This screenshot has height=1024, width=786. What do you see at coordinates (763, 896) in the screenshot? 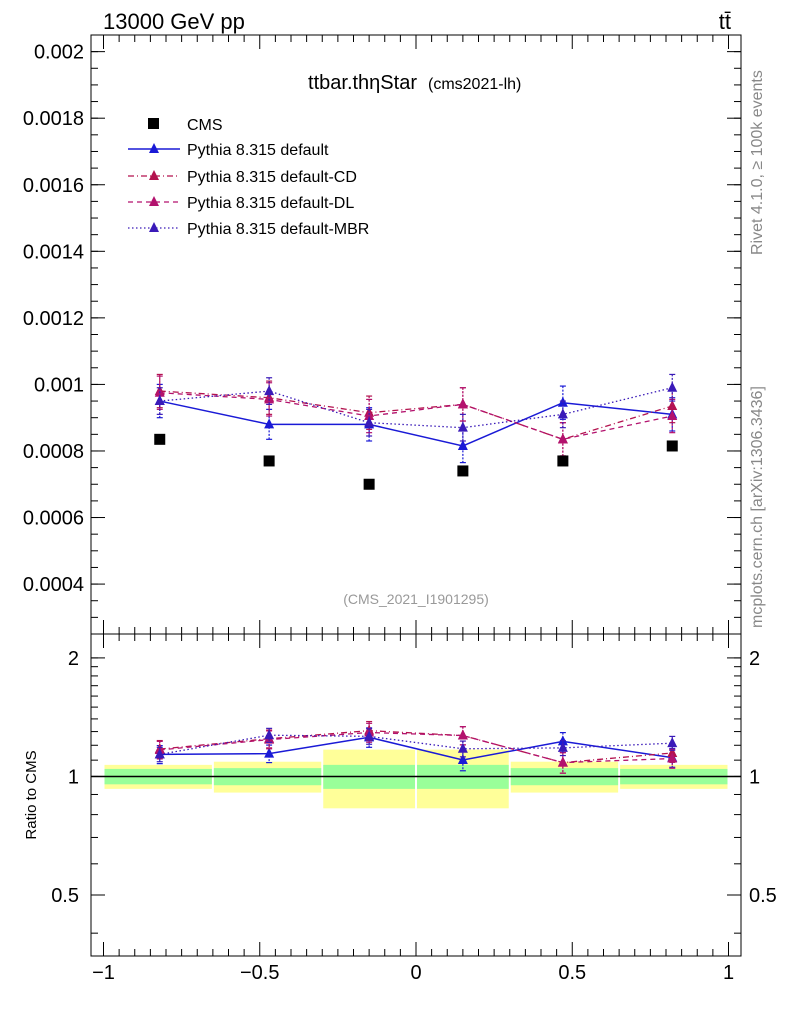
I see `ratio-y-tick-label-right: 0.5` at bounding box center [763, 896].